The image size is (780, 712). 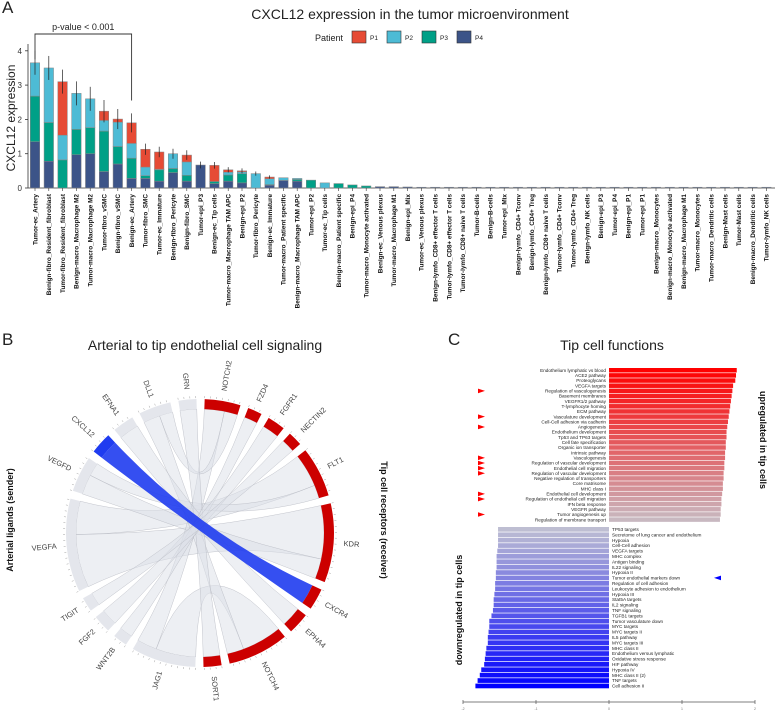 I want to click on down-term-label: Oxidative stress response, so click(x=639, y=659).